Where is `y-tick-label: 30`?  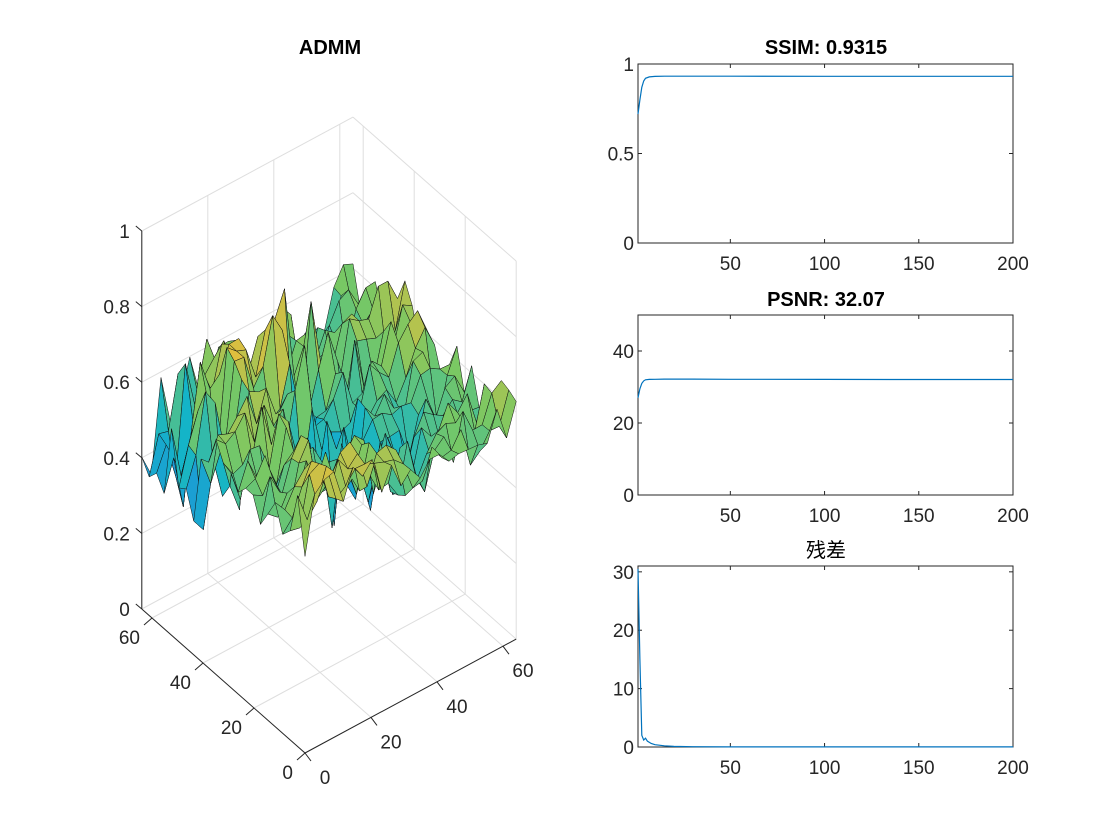
y-tick-label: 30 is located at coordinates (623, 573).